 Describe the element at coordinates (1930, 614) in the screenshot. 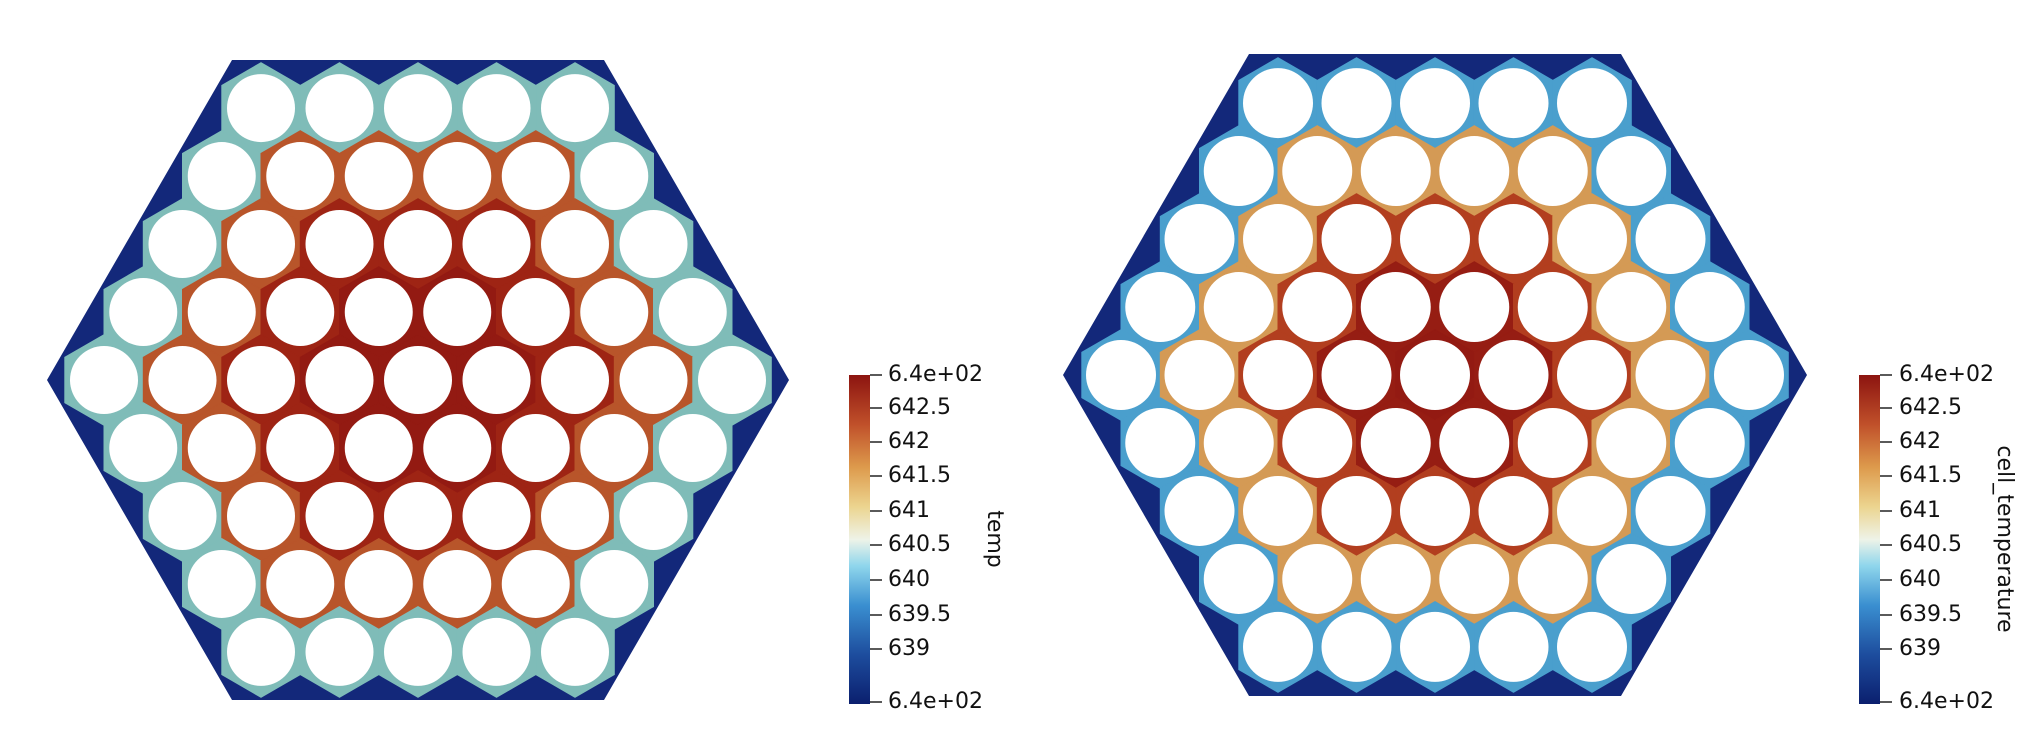

I see `colorbar-label: 639.5` at that location.